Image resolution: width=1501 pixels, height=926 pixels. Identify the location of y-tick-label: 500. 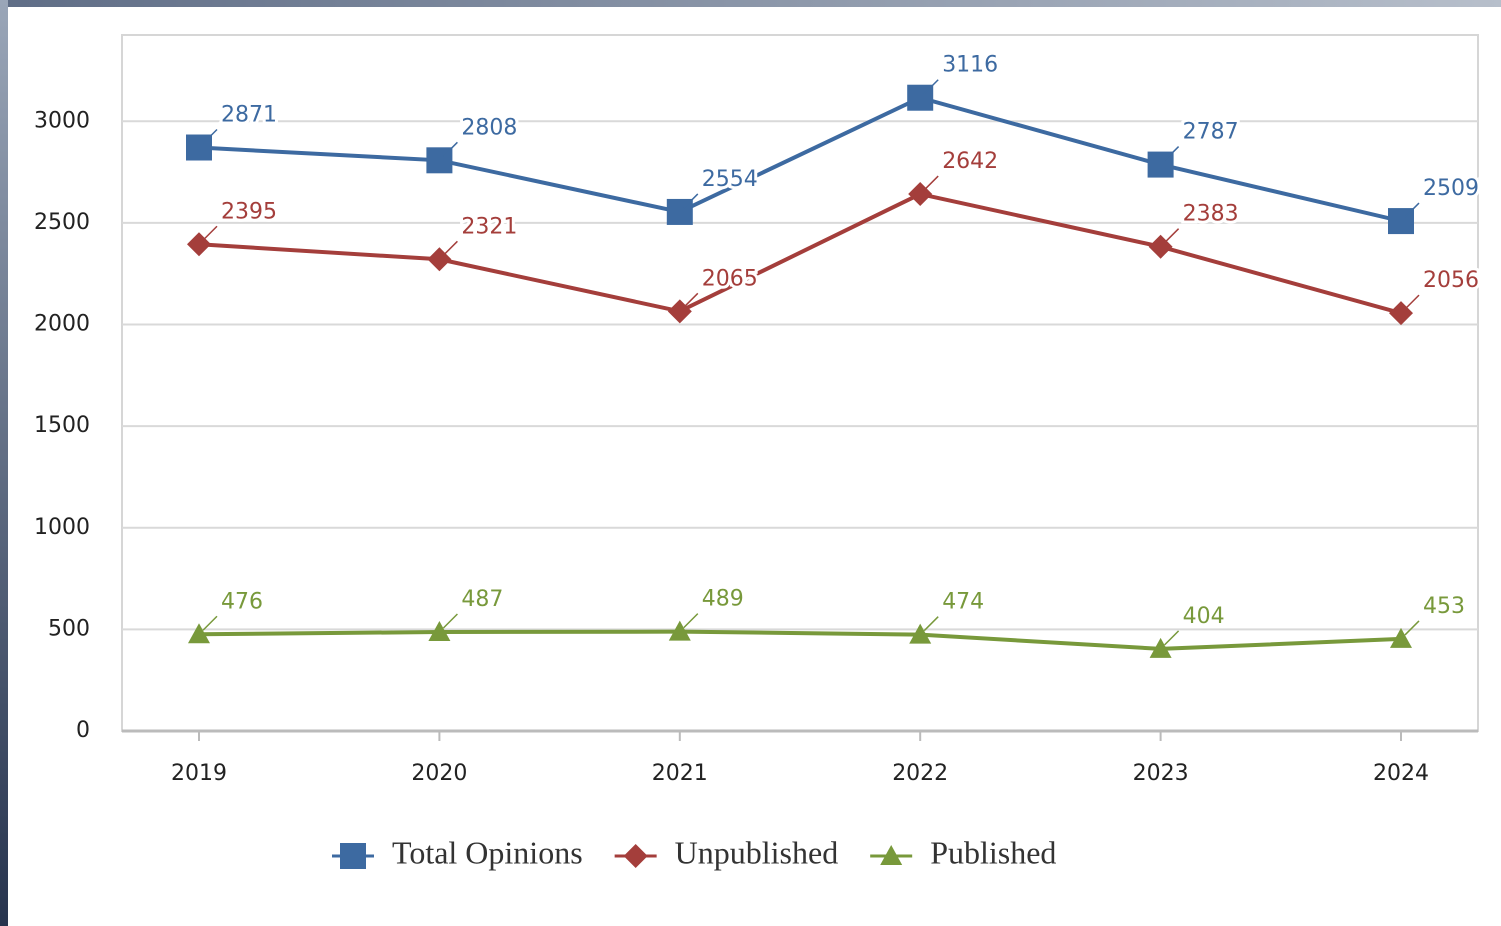
(69, 628).